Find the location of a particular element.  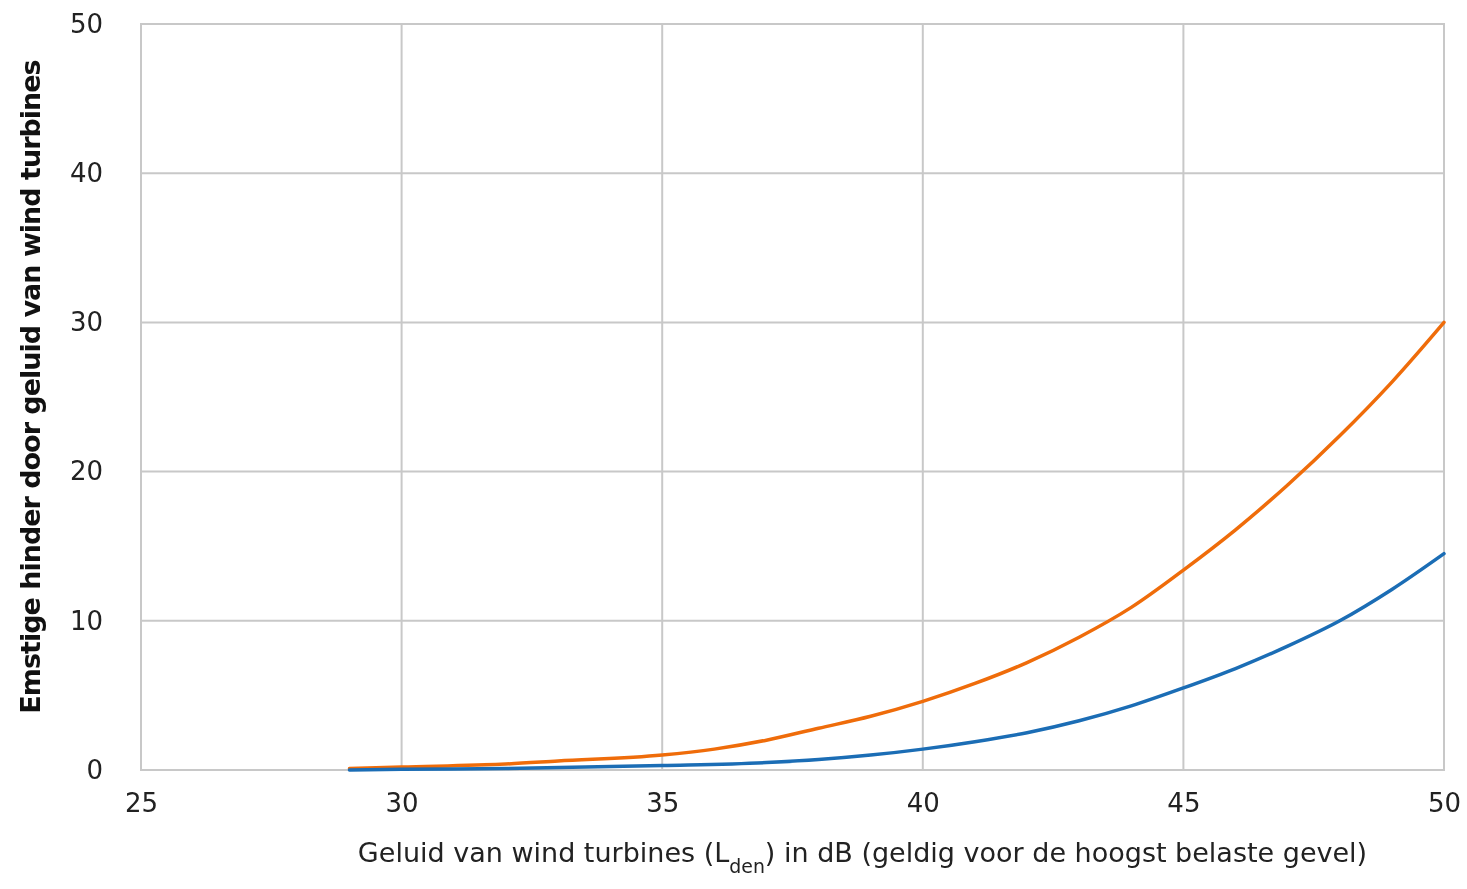

y-tick-label: 40 is located at coordinates (86, 173).